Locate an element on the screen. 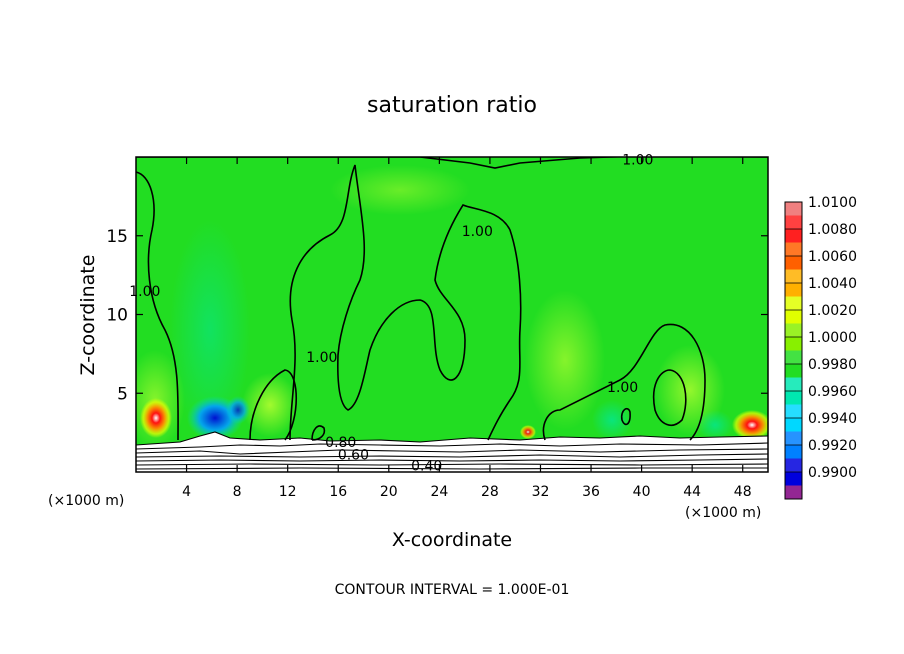 The width and height of the screenshot is (904, 654). terrain-contours is located at coordinates (452, 450).